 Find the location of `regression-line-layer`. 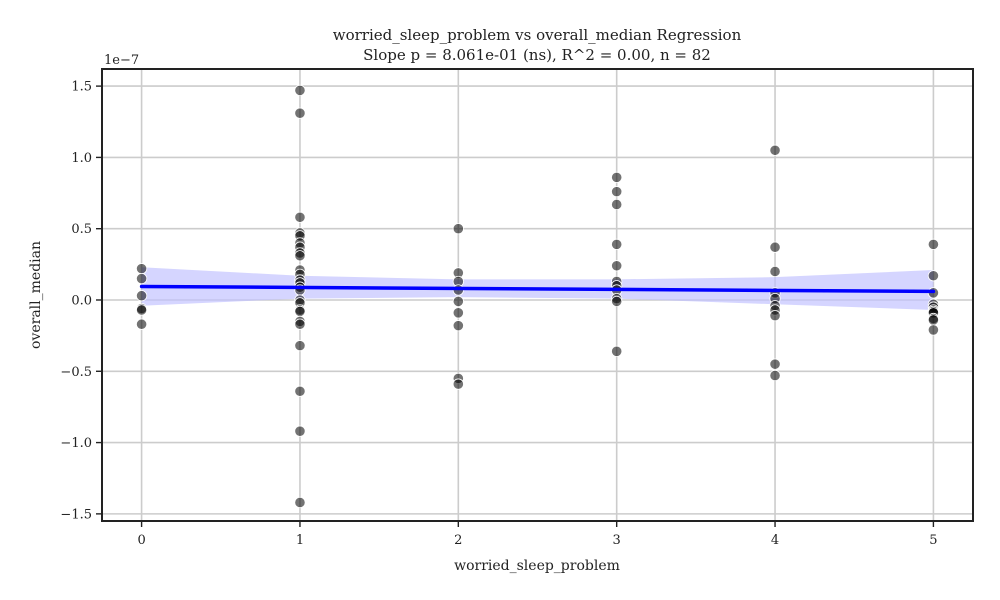

regression-line-layer is located at coordinates (537, 289).